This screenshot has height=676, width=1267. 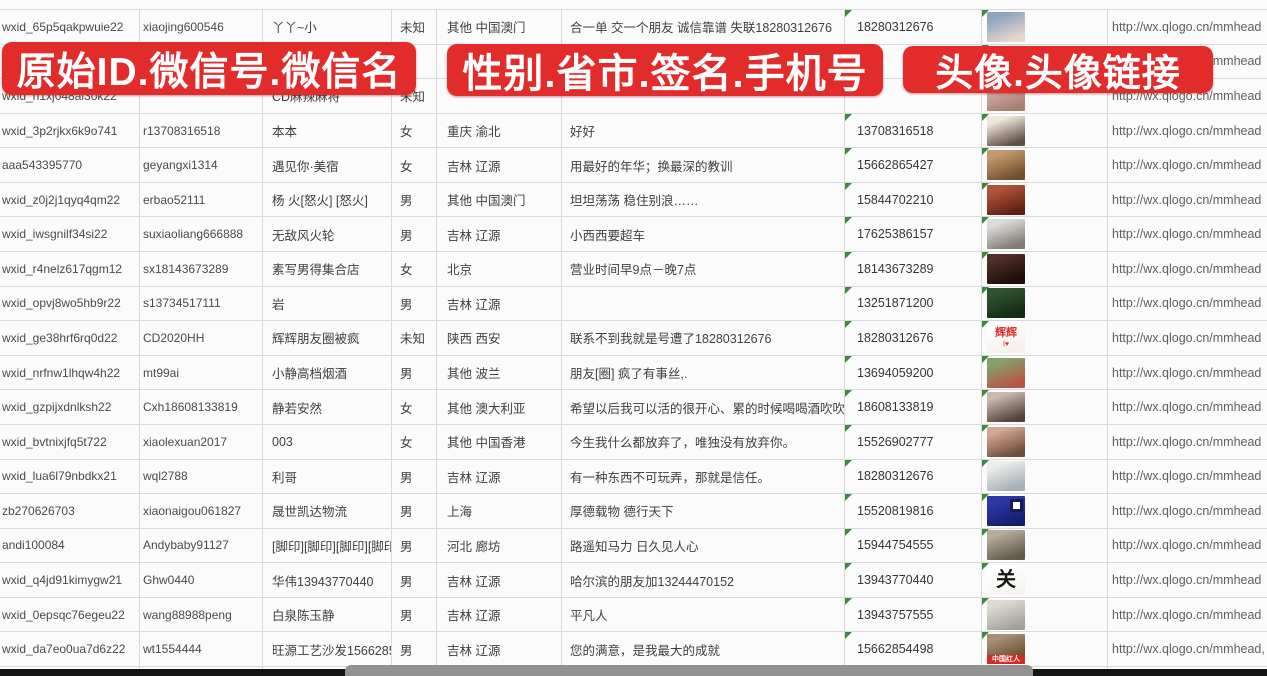 I want to click on cell-wechat-name: 003, so click(x=327, y=441).